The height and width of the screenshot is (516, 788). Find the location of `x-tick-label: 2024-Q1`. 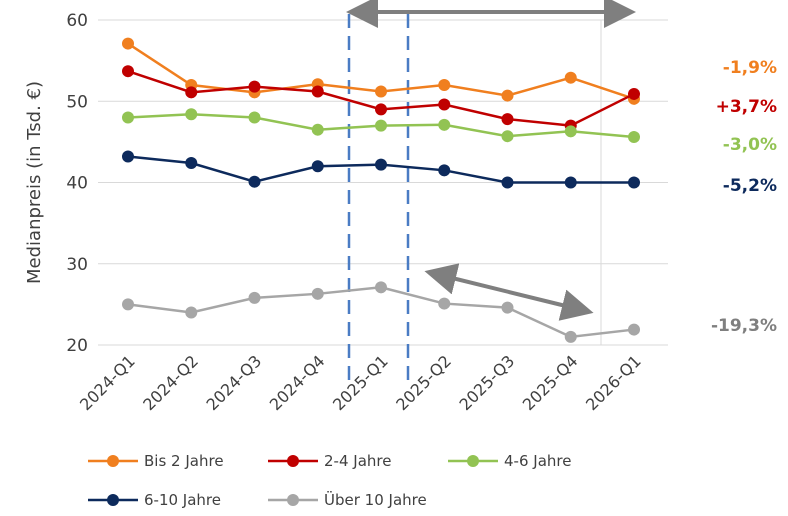

x-tick-label: 2024-Q1 is located at coordinates (107, 382).